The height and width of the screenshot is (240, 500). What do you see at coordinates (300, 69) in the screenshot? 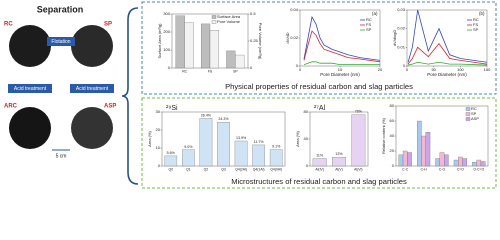
I see `x-tick-label: 0` at bounding box center [300, 69].